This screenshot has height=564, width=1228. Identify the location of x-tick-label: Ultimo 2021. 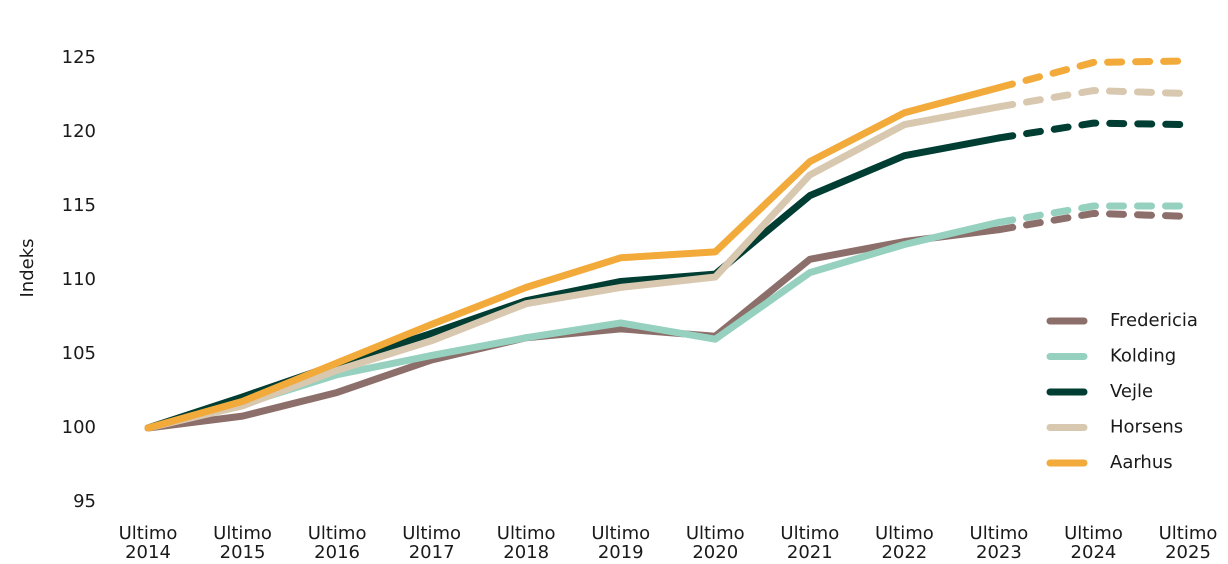
(809, 543).